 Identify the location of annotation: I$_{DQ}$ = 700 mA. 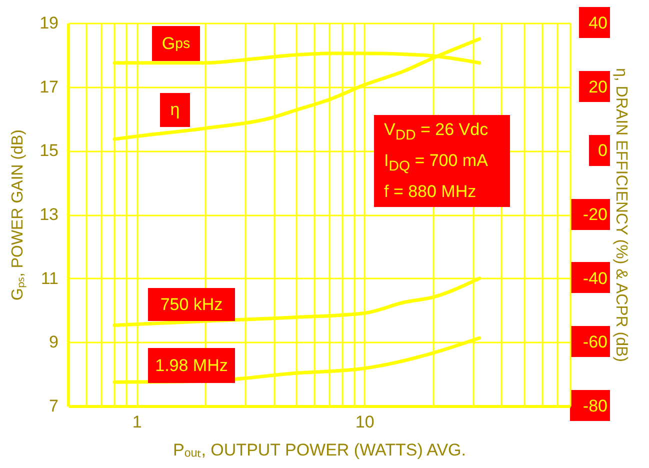
(436, 163).